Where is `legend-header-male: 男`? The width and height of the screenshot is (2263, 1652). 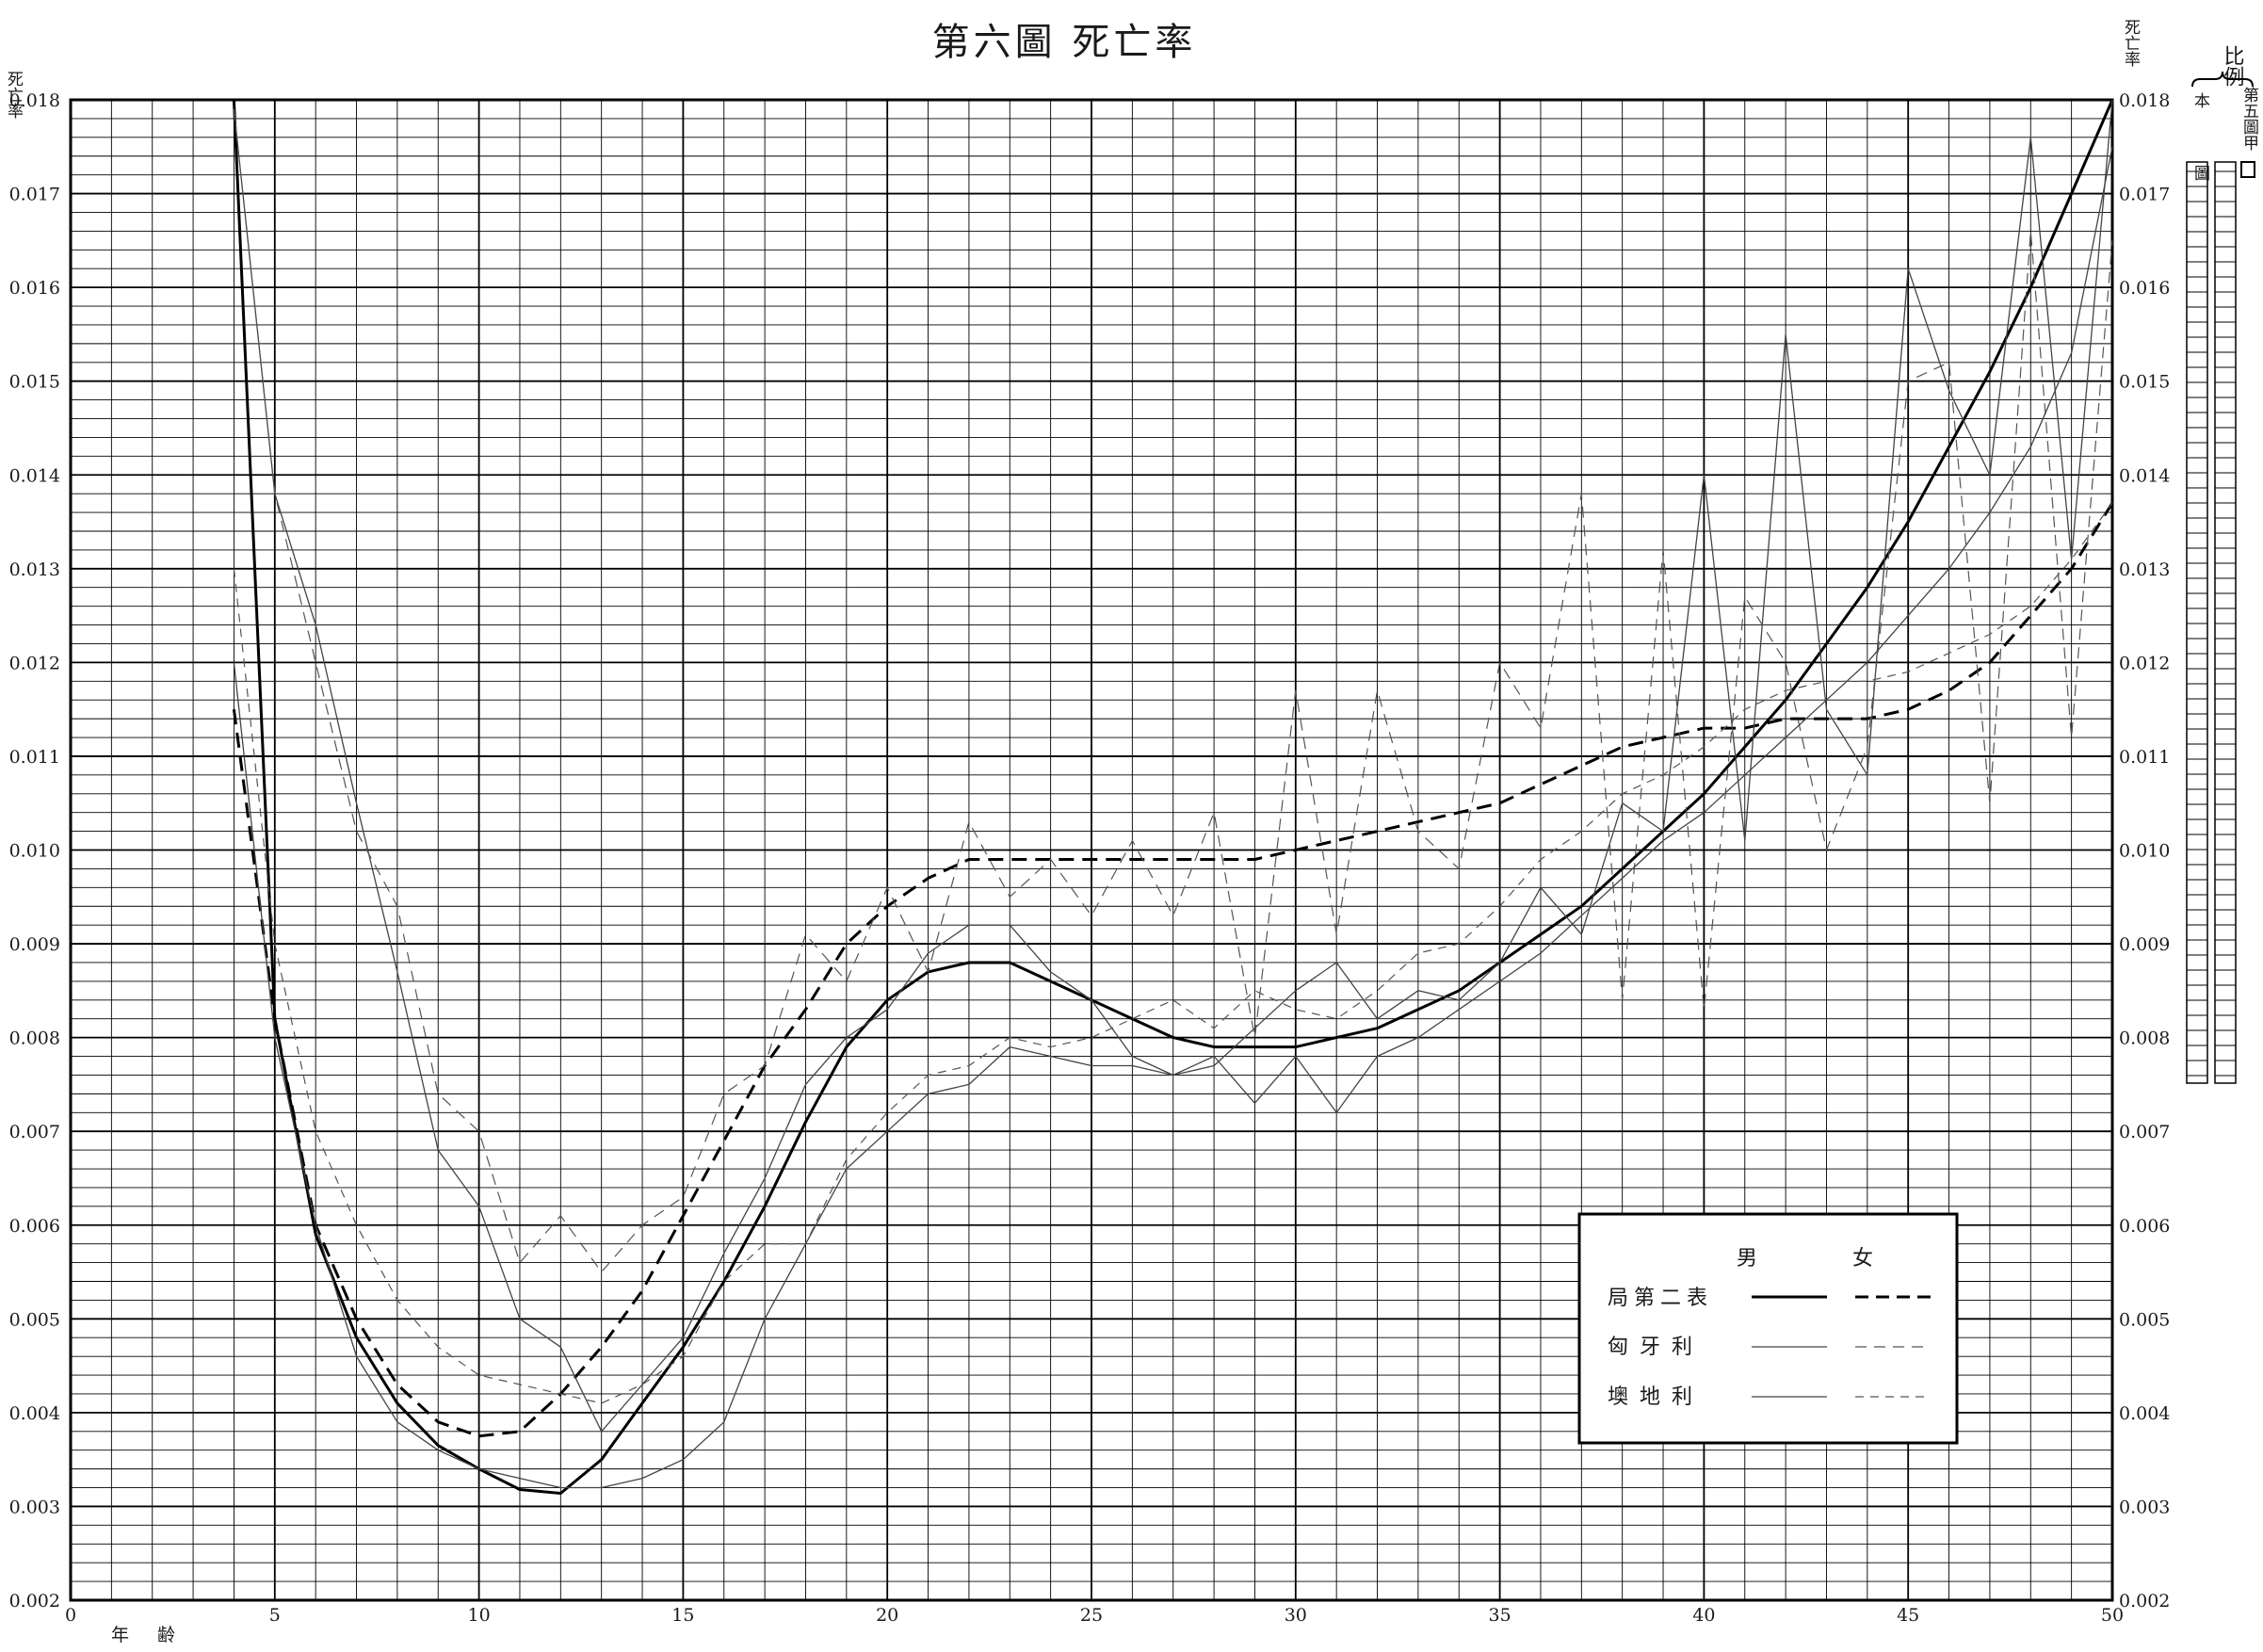 legend-header-male: 男 is located at coordinates (1747, 1259).